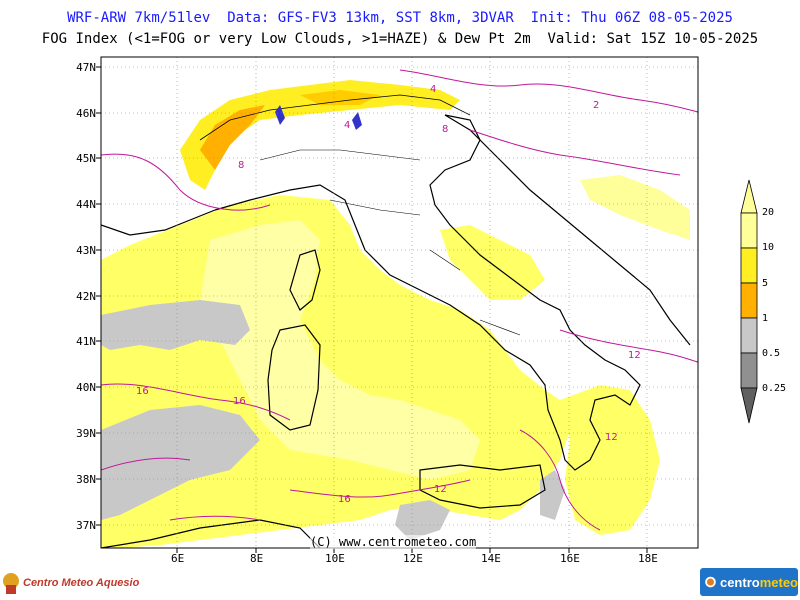 The image size is (800, 600). Describe the element at coordinates (86, 387) in the screenshot. I see `lat-label: 40N` at that location.